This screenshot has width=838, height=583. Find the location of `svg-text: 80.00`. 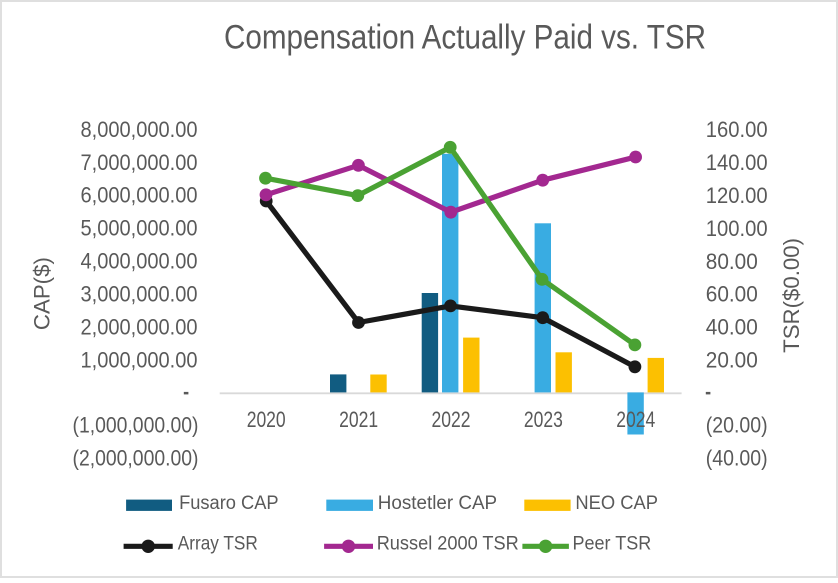

svg-text: 80.00 is located at coordinates (732, 261).